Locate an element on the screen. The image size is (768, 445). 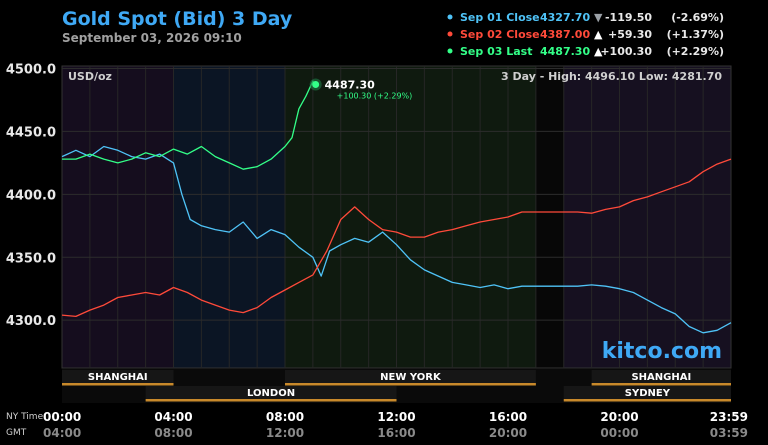
y-tick-label: 4300.0 is located at coordinates (31, 321).